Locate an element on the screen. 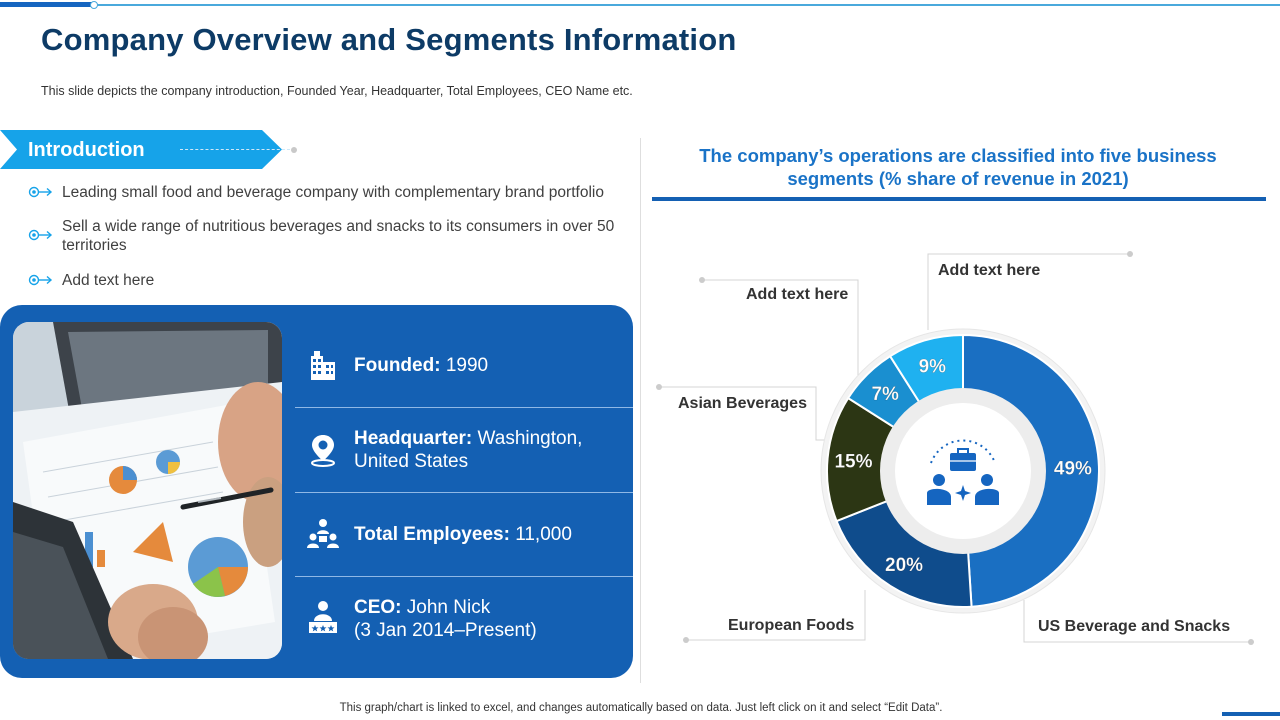 The width and height of the screenshot is (1280, 720). vertical-divider is located at coordinates (640, 410).